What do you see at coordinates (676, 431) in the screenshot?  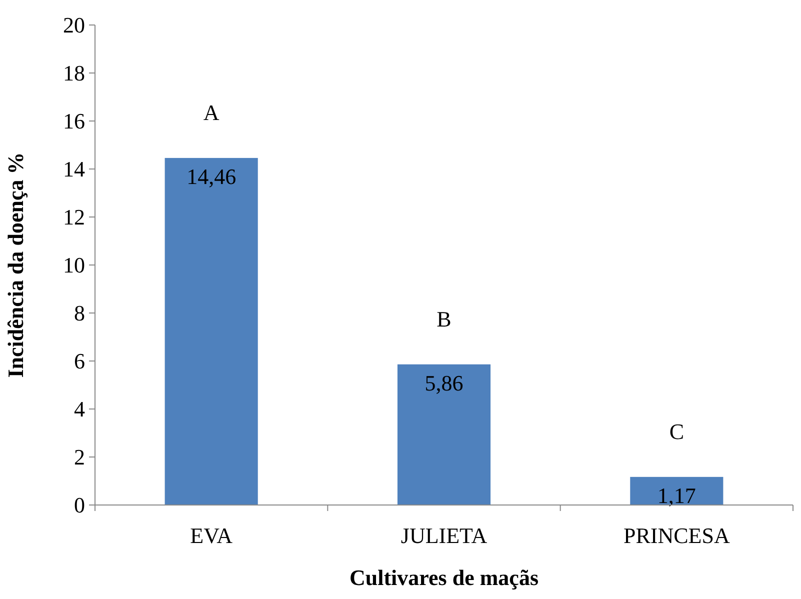 I see `annotation: C` at bounding box center [676, 431].